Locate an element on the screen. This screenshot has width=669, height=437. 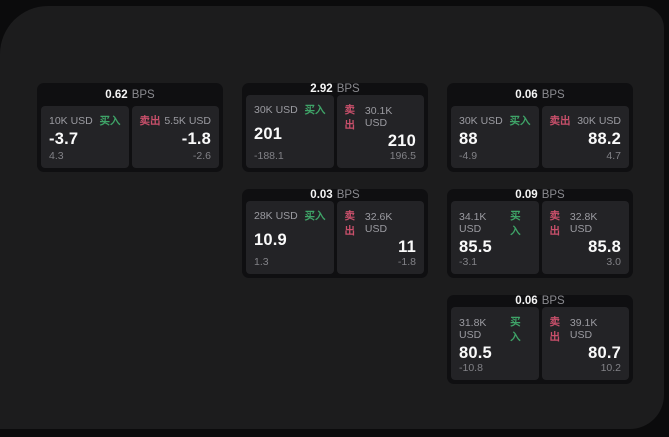
sell-quote-tile: 卖出 32.6K USD 11 -1.8 is located at coordinates (380, 238).